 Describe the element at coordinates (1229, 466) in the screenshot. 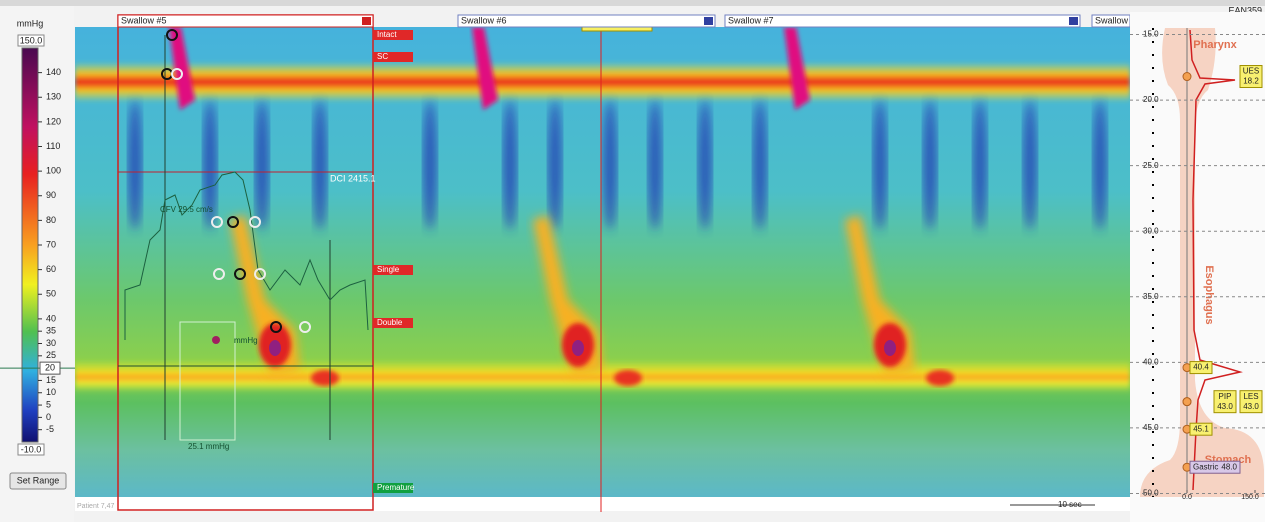

I see `landmark-value: 48.0` at that location.